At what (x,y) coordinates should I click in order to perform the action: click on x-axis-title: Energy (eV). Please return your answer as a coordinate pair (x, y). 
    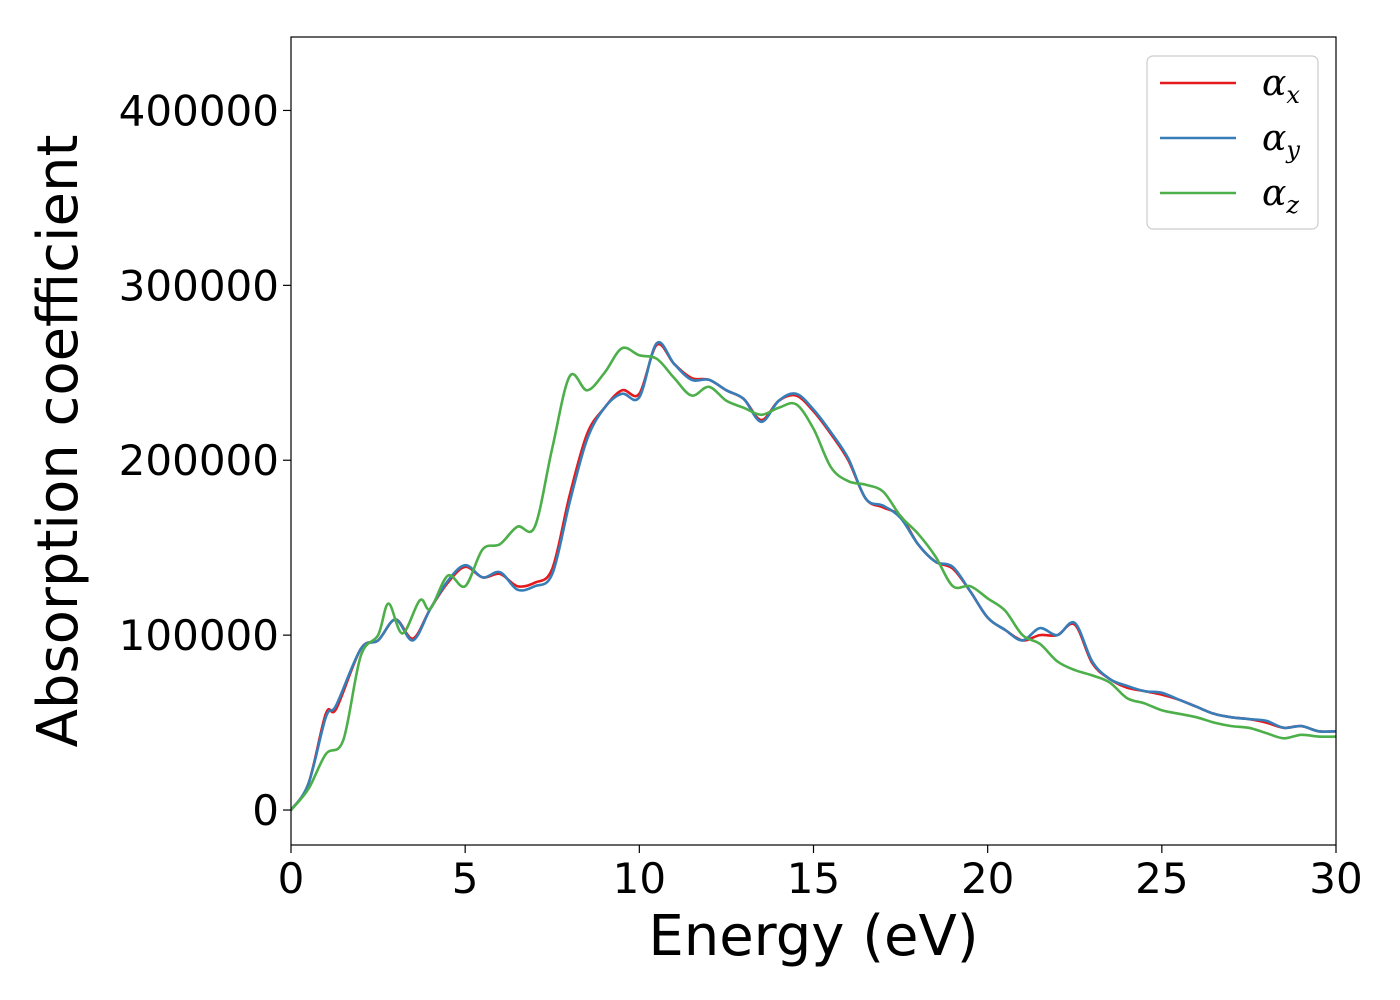
    Looking at the image, I should click on (813, 936).